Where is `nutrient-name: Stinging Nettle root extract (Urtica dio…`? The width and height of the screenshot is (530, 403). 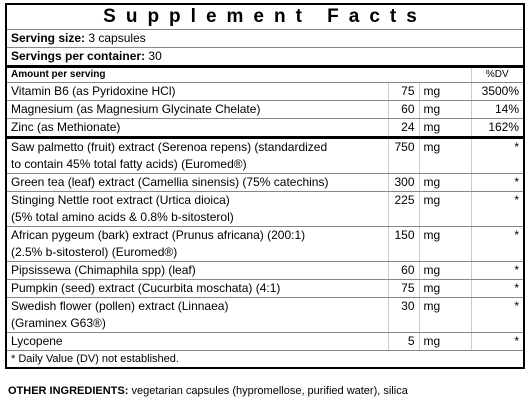 nutrient-name: Stinging Nettle root extract (Urtica dio… is located at coordinates (198, 209).